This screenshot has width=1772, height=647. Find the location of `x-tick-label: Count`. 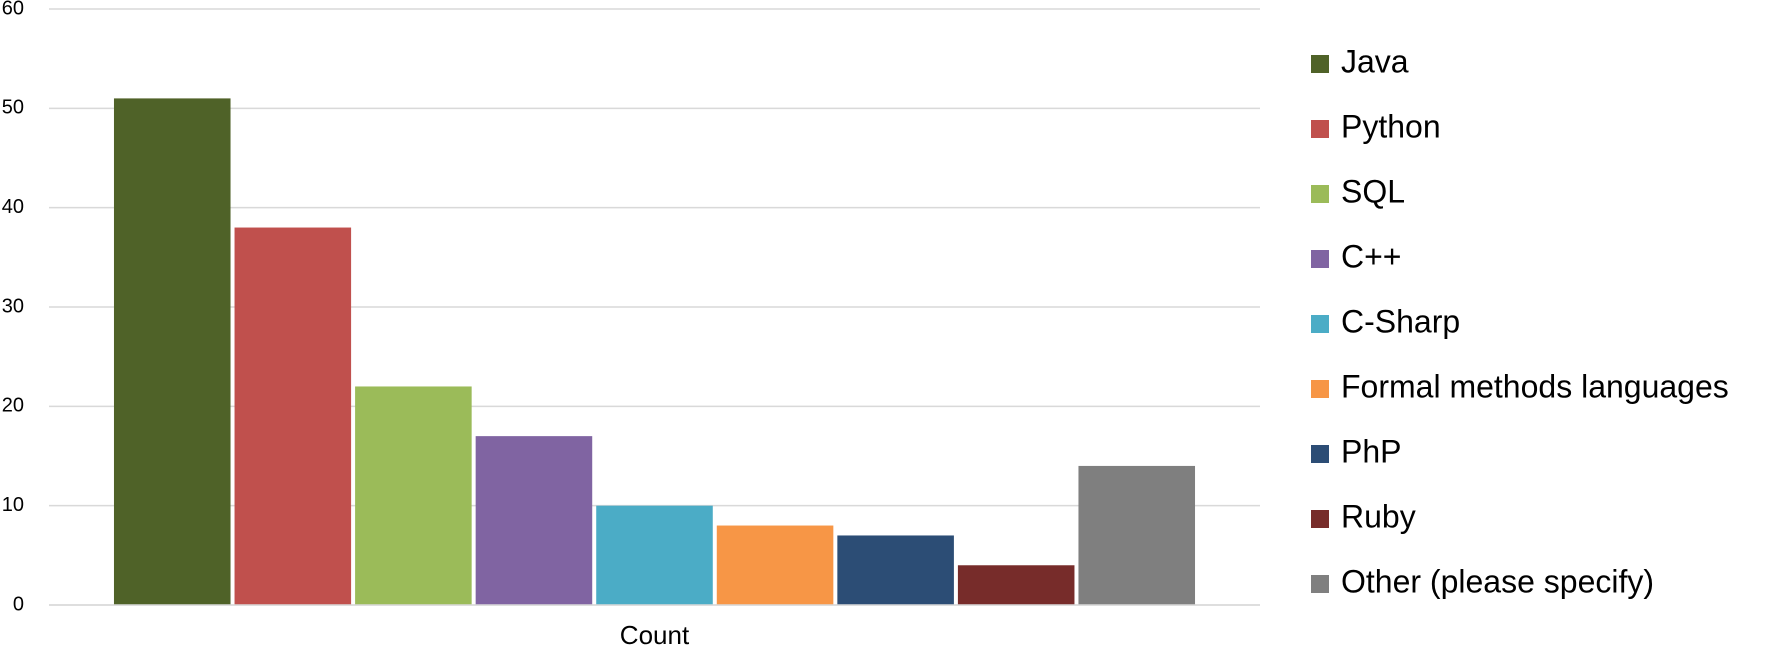

x-tick-label: Count is located at coordinates (655, 633).